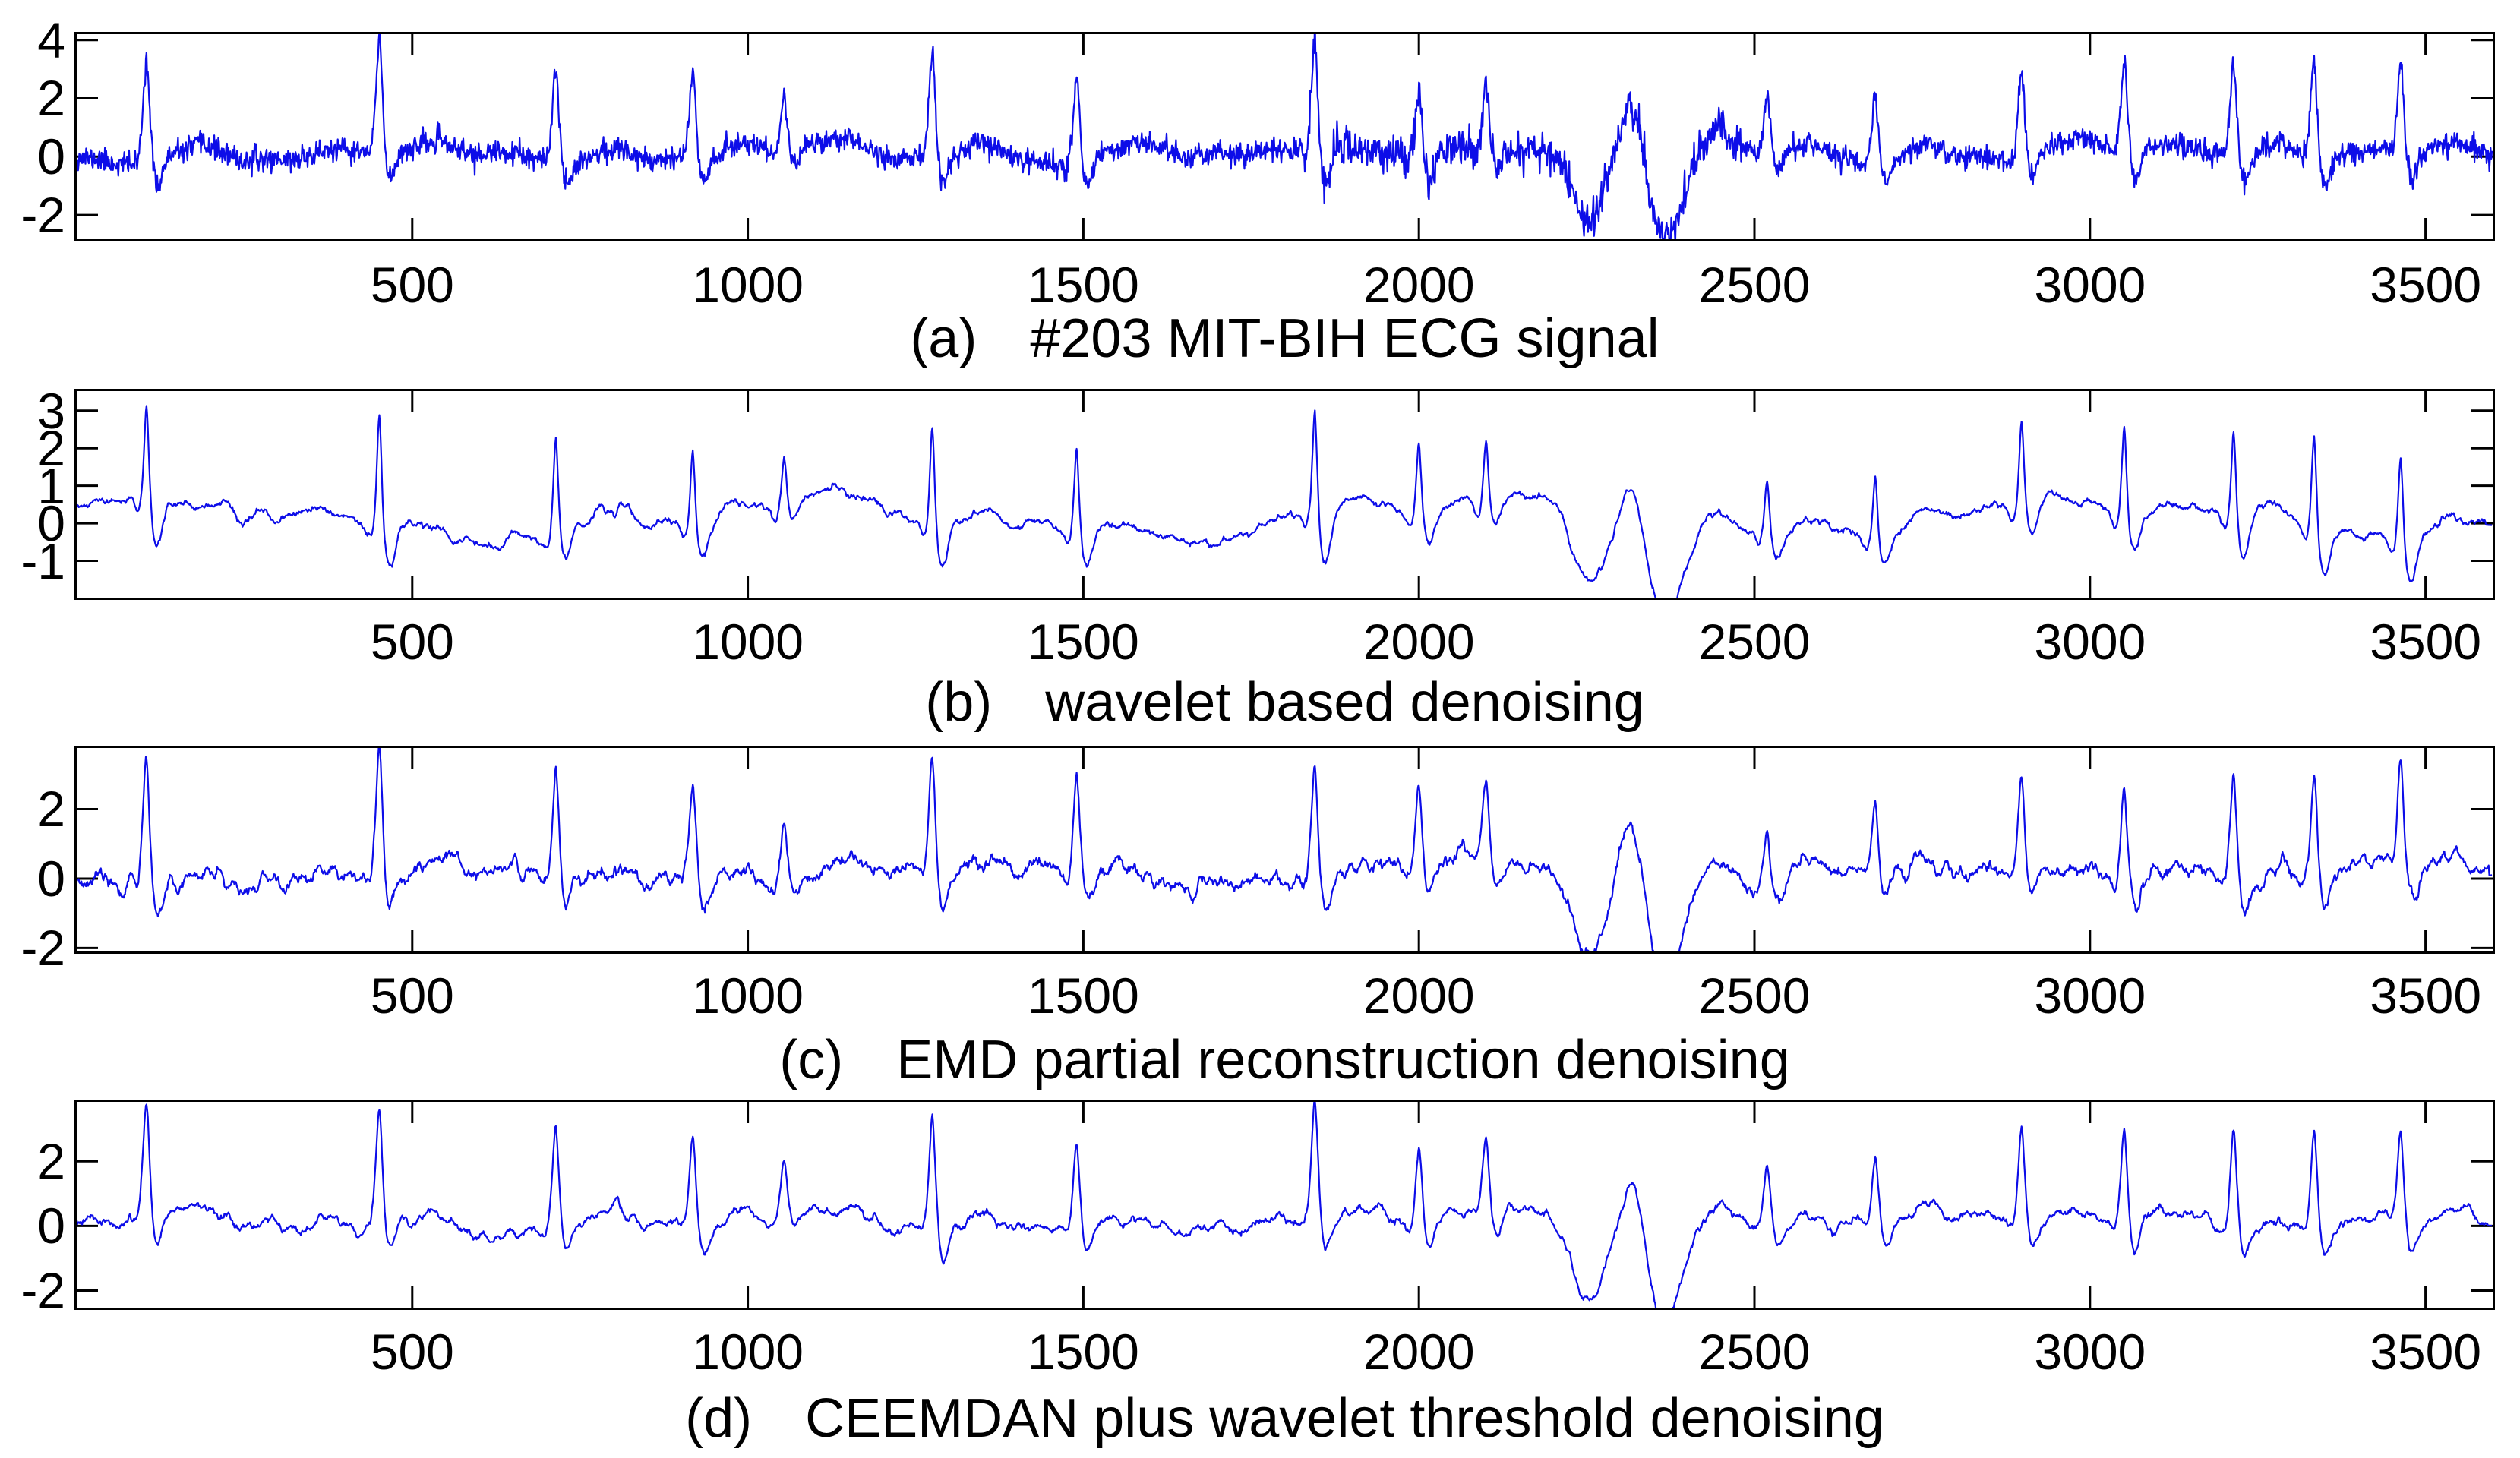 The width and height of the screenshot is (2520, 1458). What do you see at coordinates (43, 560) in the screenshot?
I see `y-tick-label: -1` at bounding box center [43, 560].